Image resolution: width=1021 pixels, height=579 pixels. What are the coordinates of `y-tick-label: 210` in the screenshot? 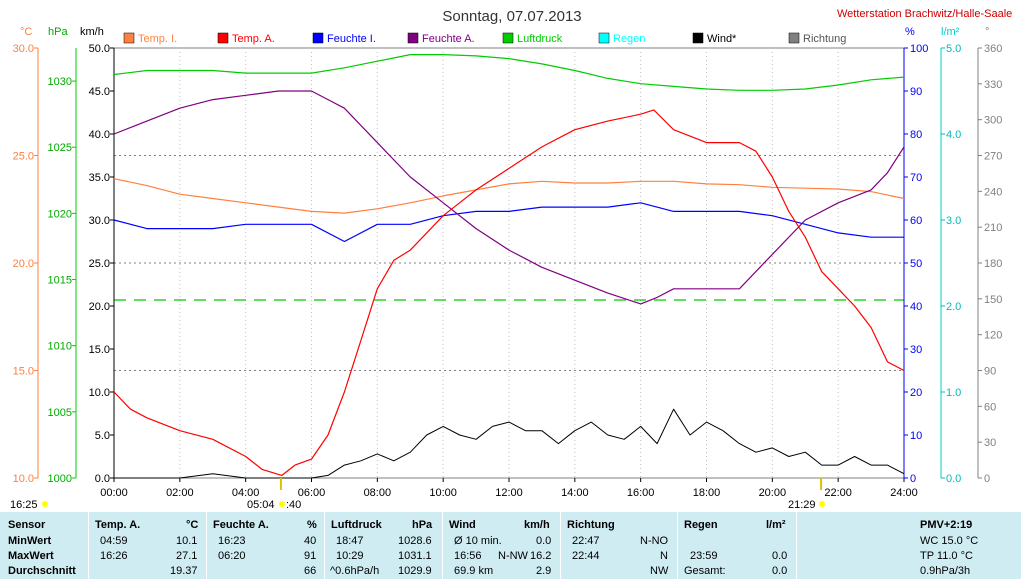 It's located at (993, 228).